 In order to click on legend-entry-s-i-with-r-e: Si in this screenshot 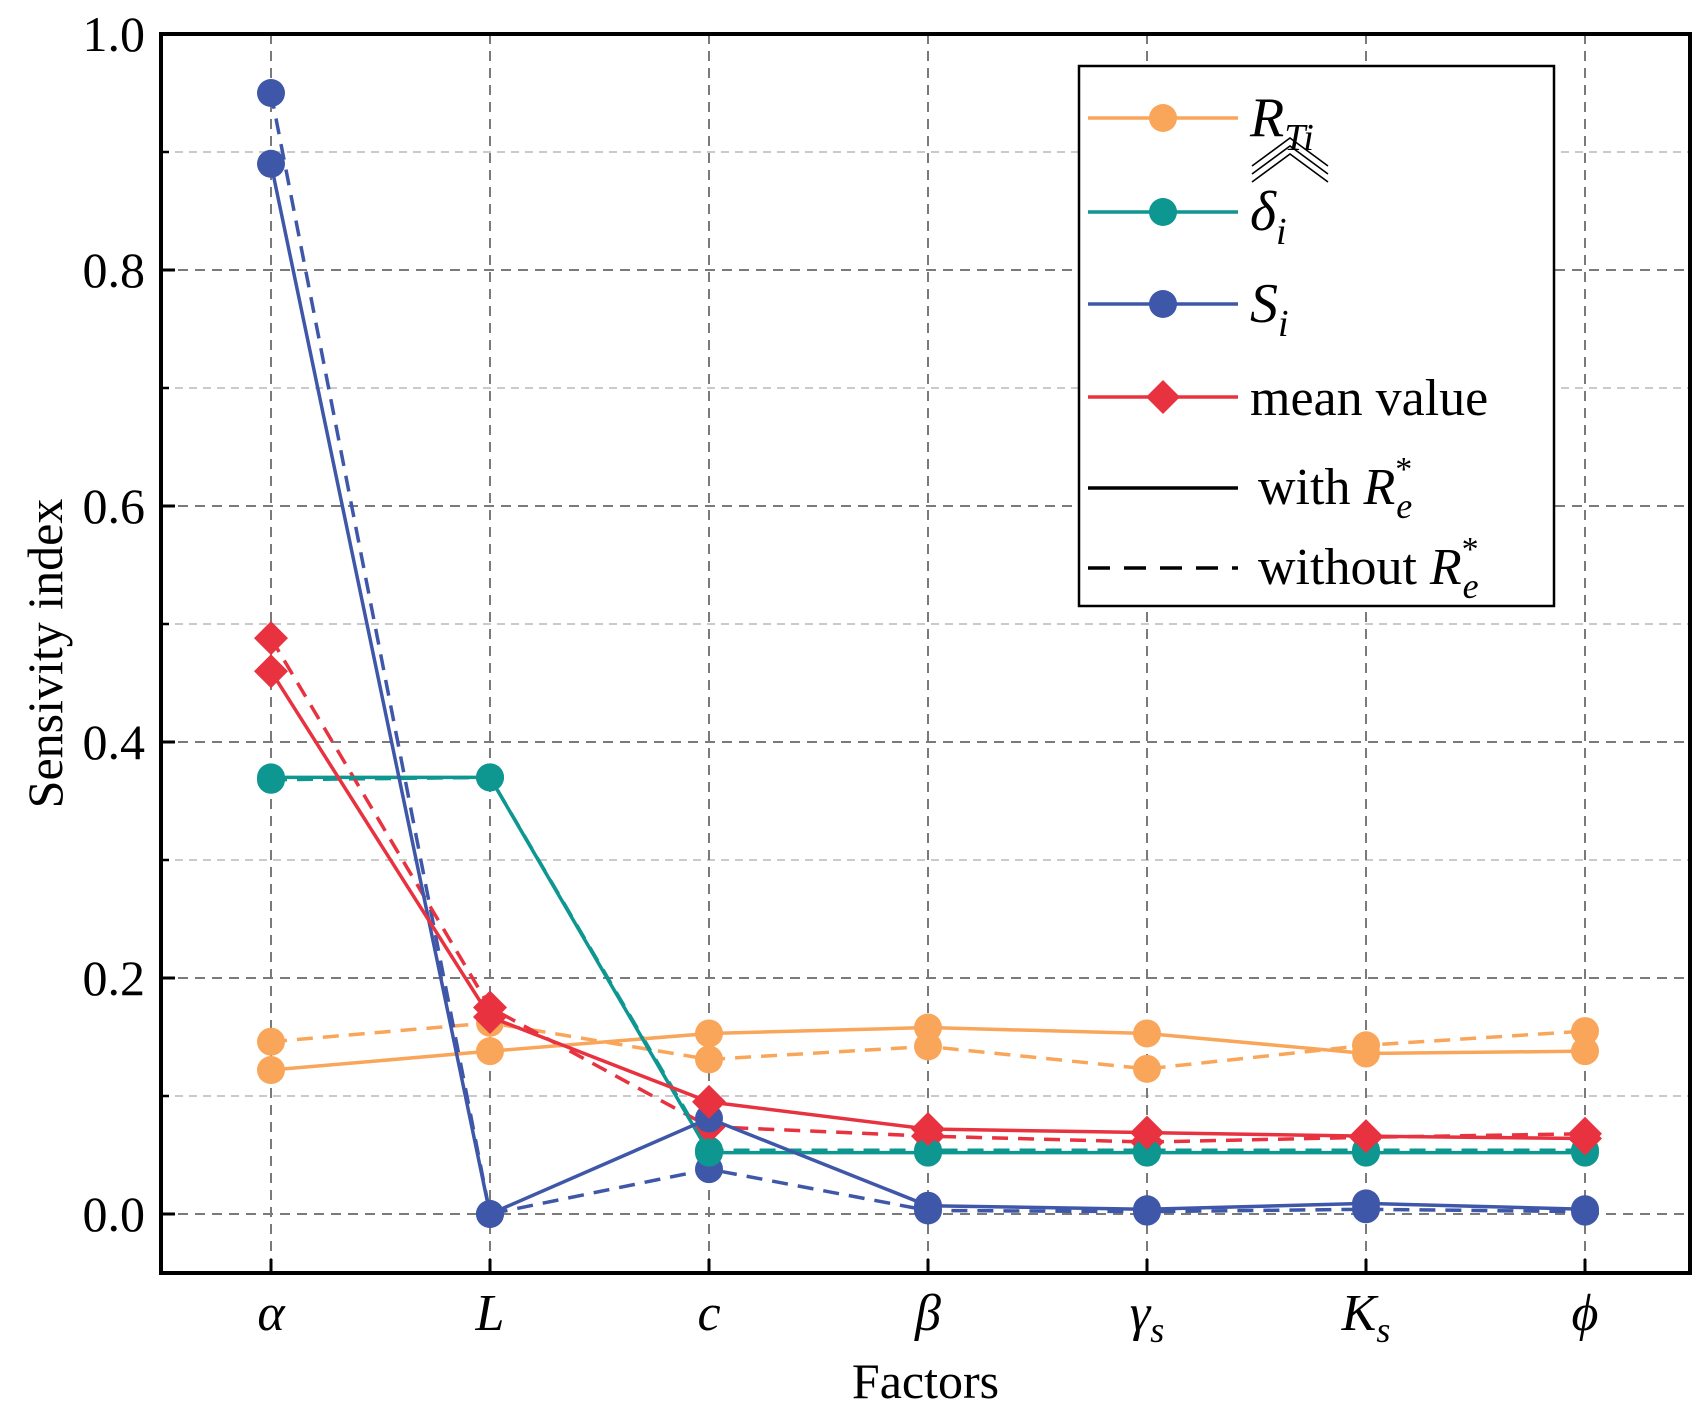, I will do `click(1188, 309)`.